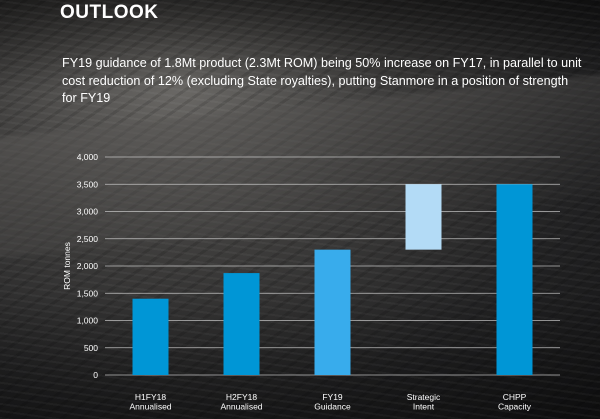 The width and height of the screenshot is (600, 419). Describe the element at coordinates (88, 212) in the screenshot. I see `y-tick-label: 3,000` at that location.